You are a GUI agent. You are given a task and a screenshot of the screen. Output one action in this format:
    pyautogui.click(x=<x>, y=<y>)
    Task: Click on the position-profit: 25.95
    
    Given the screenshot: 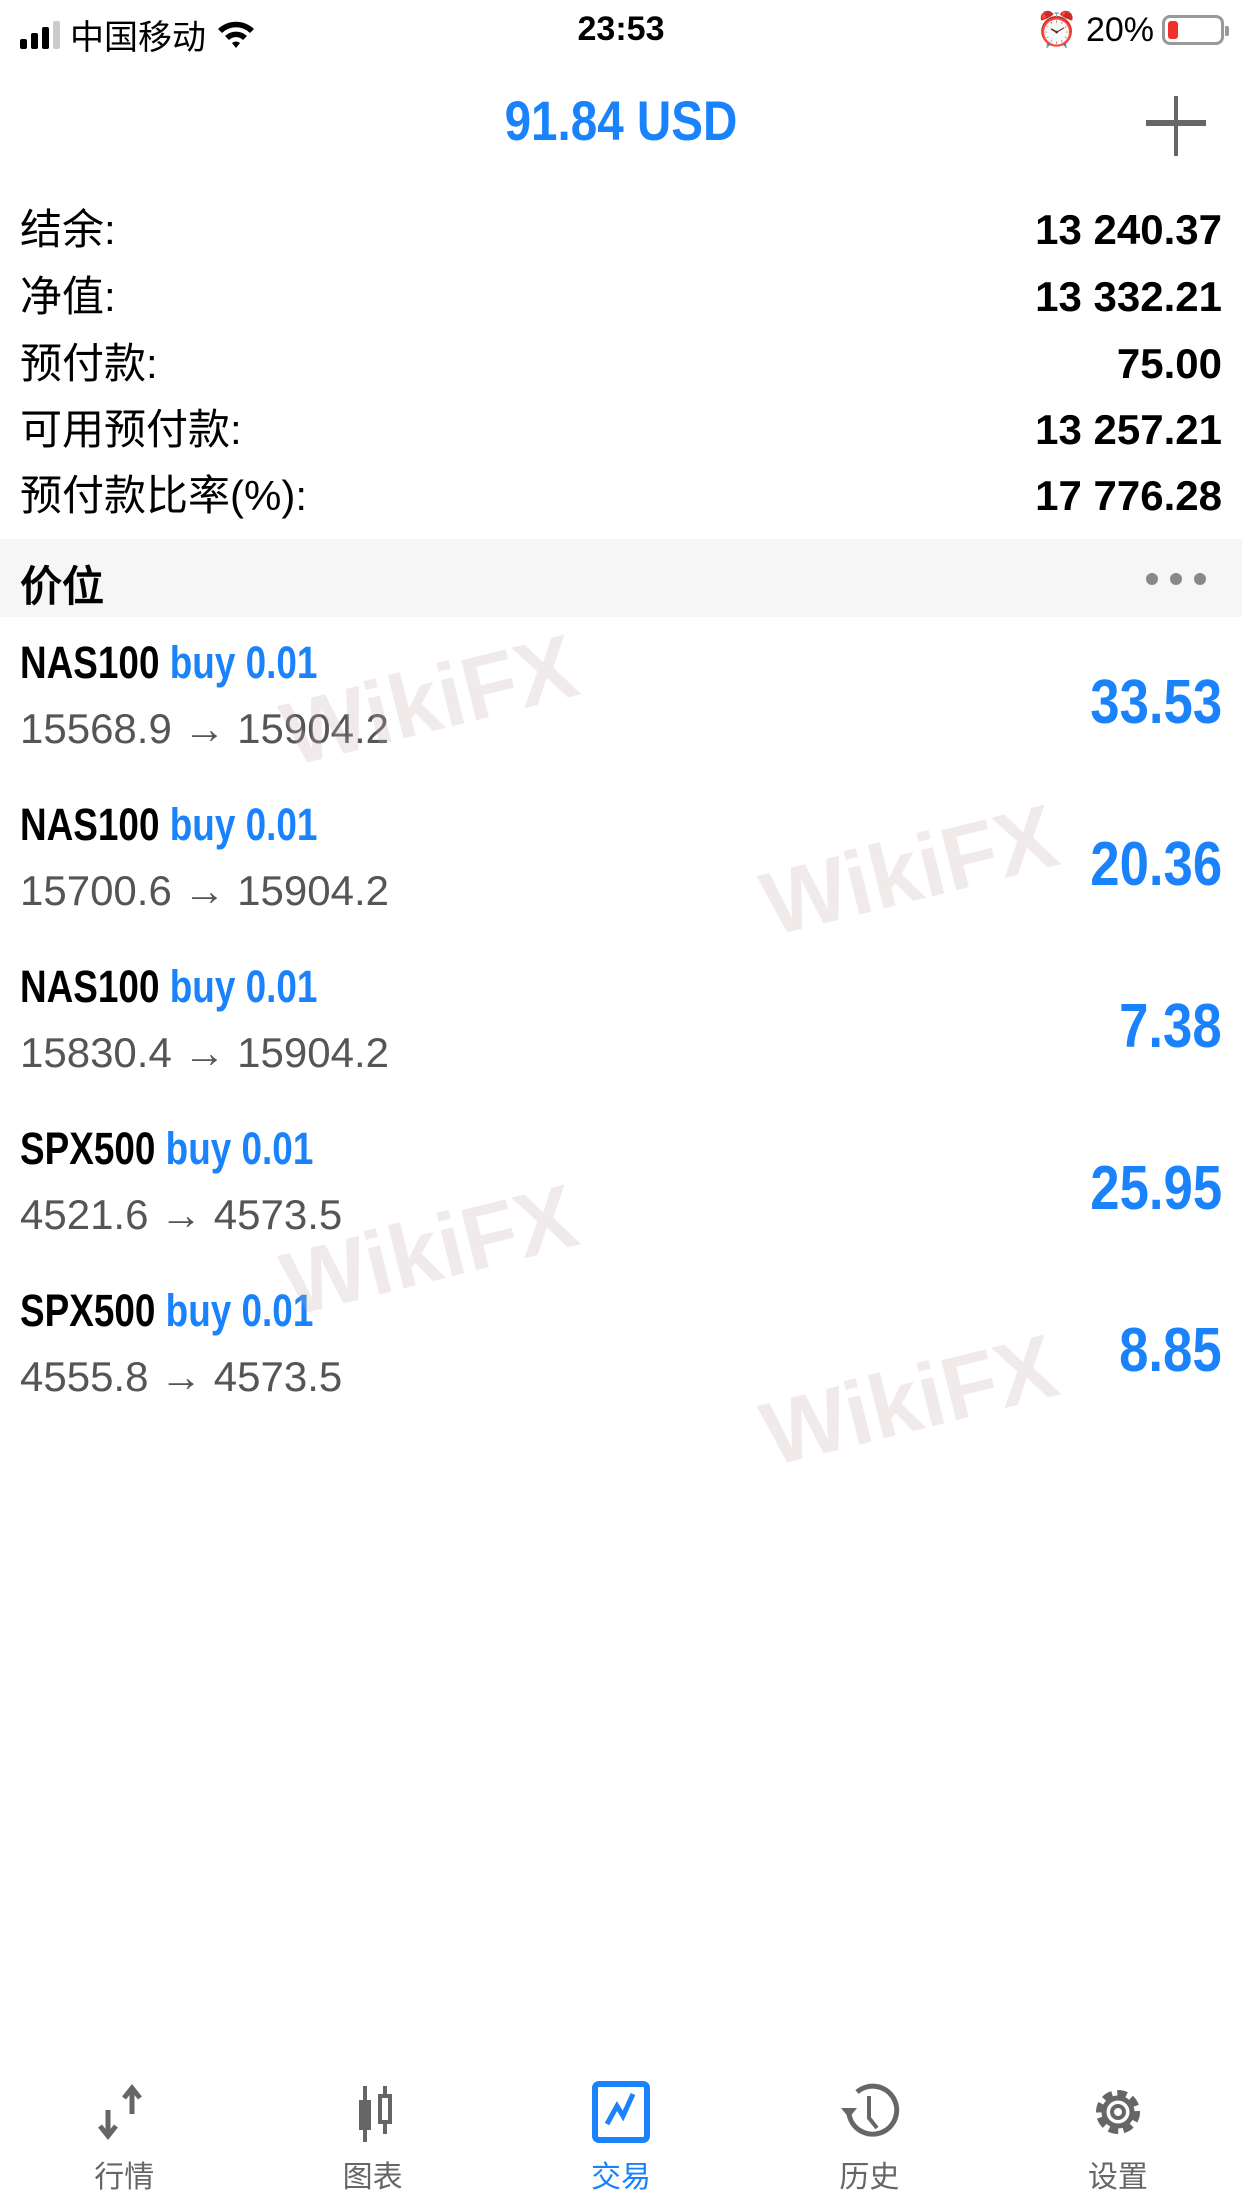 What is the action you would take?
    pyautogui.click(x=1156, y=1188)
    